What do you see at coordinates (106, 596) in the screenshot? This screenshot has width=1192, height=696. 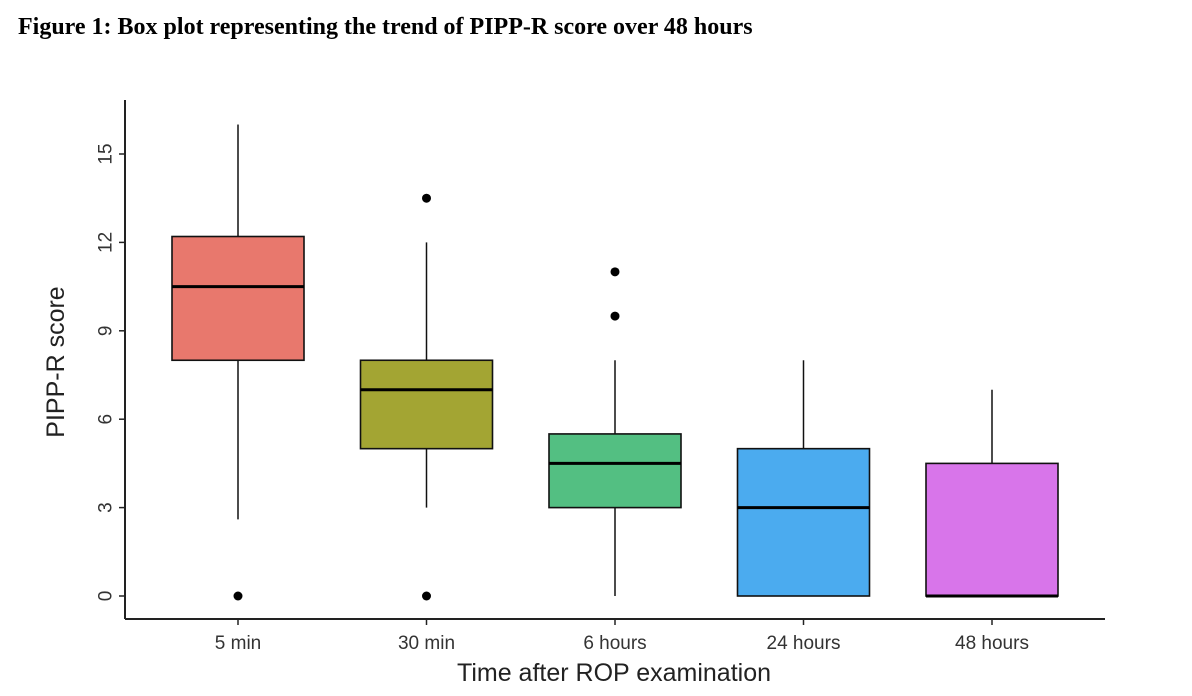 I see `y-tick-label: 0` at bounding box center [106, 596].